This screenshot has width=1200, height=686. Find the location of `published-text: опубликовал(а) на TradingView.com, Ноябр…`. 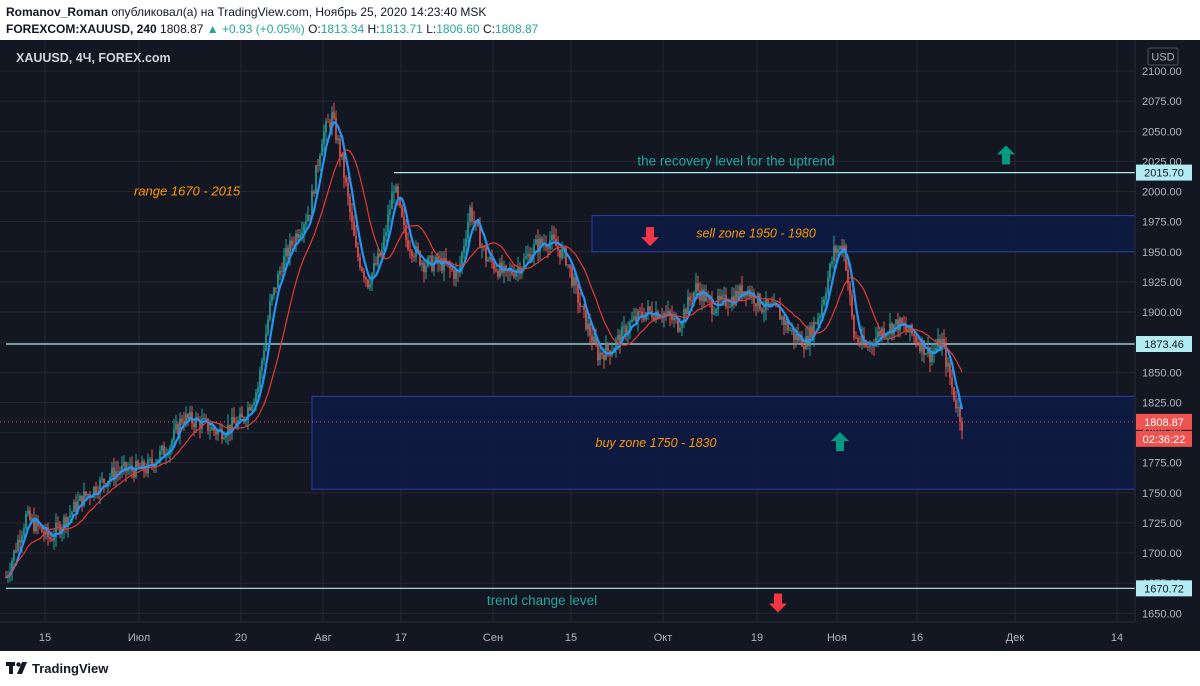

published-text: опубликовал(а) на TradingView.com, Ноябр… is located at coordinates (299, 12).